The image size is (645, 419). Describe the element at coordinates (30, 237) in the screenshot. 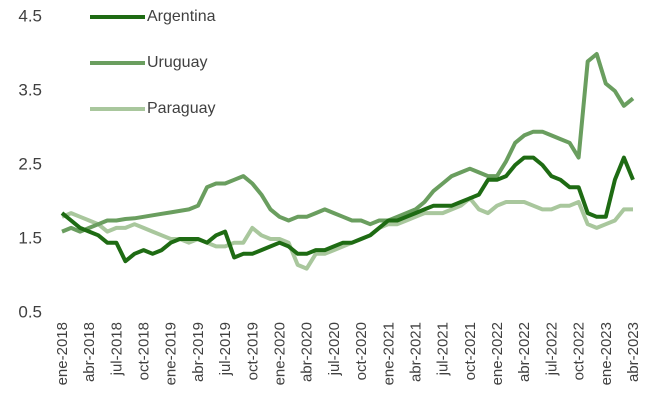

I see `y-tick-label: 1.5` at that location.